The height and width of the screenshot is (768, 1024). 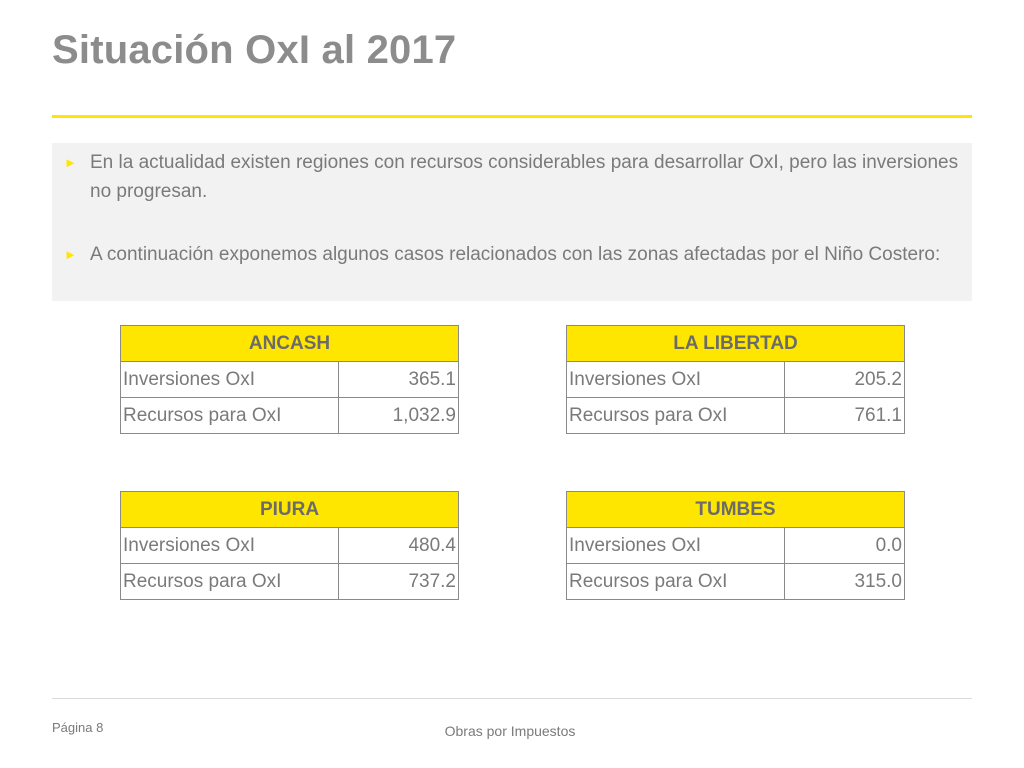 I want to click on table-row: Recursos para OxI 315.0, so click(x=735, y=581).